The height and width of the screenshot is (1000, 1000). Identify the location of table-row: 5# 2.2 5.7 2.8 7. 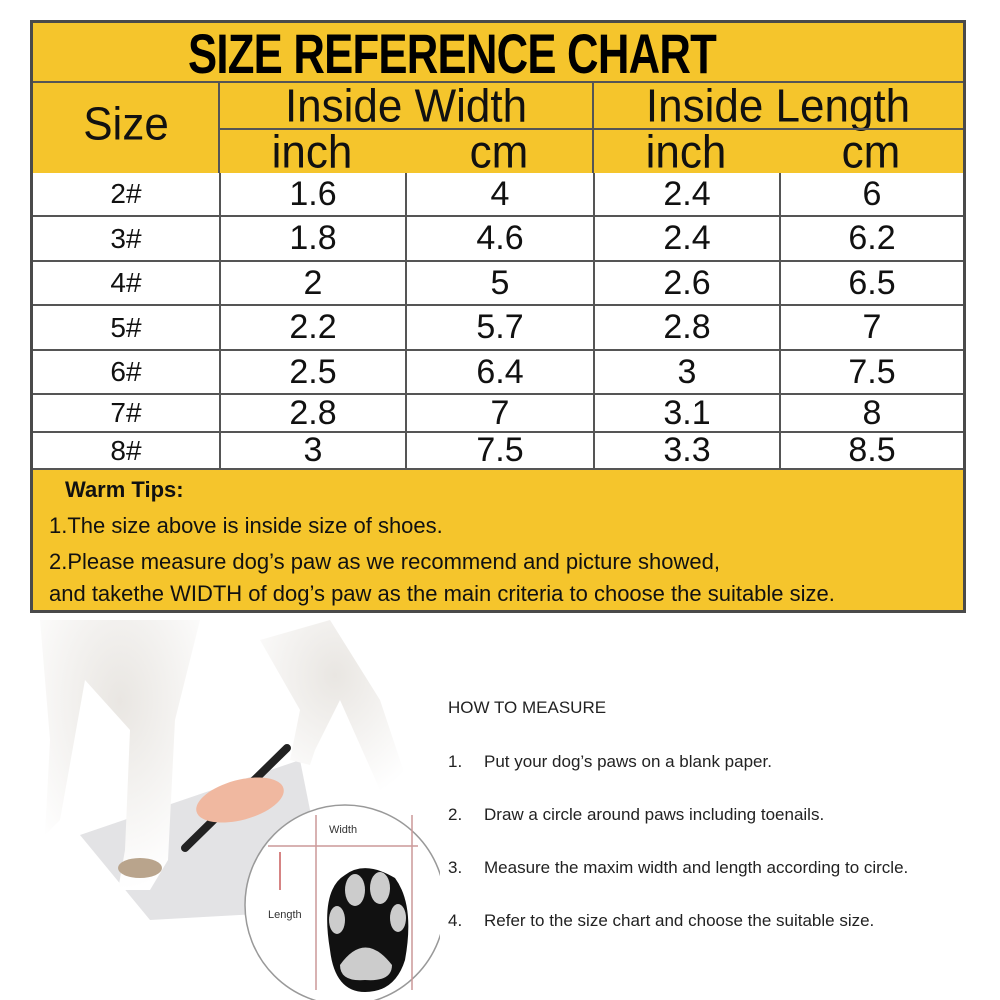
(498, 328).